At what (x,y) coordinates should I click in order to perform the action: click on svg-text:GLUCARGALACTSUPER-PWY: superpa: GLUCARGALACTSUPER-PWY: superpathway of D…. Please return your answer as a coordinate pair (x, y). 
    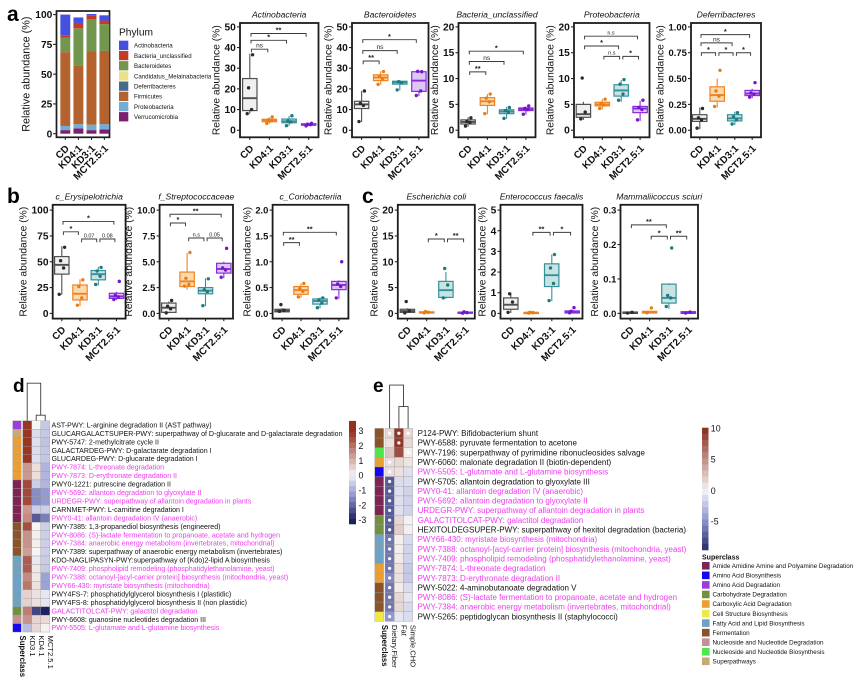
    Looking at the image, I should click on (197, 434).